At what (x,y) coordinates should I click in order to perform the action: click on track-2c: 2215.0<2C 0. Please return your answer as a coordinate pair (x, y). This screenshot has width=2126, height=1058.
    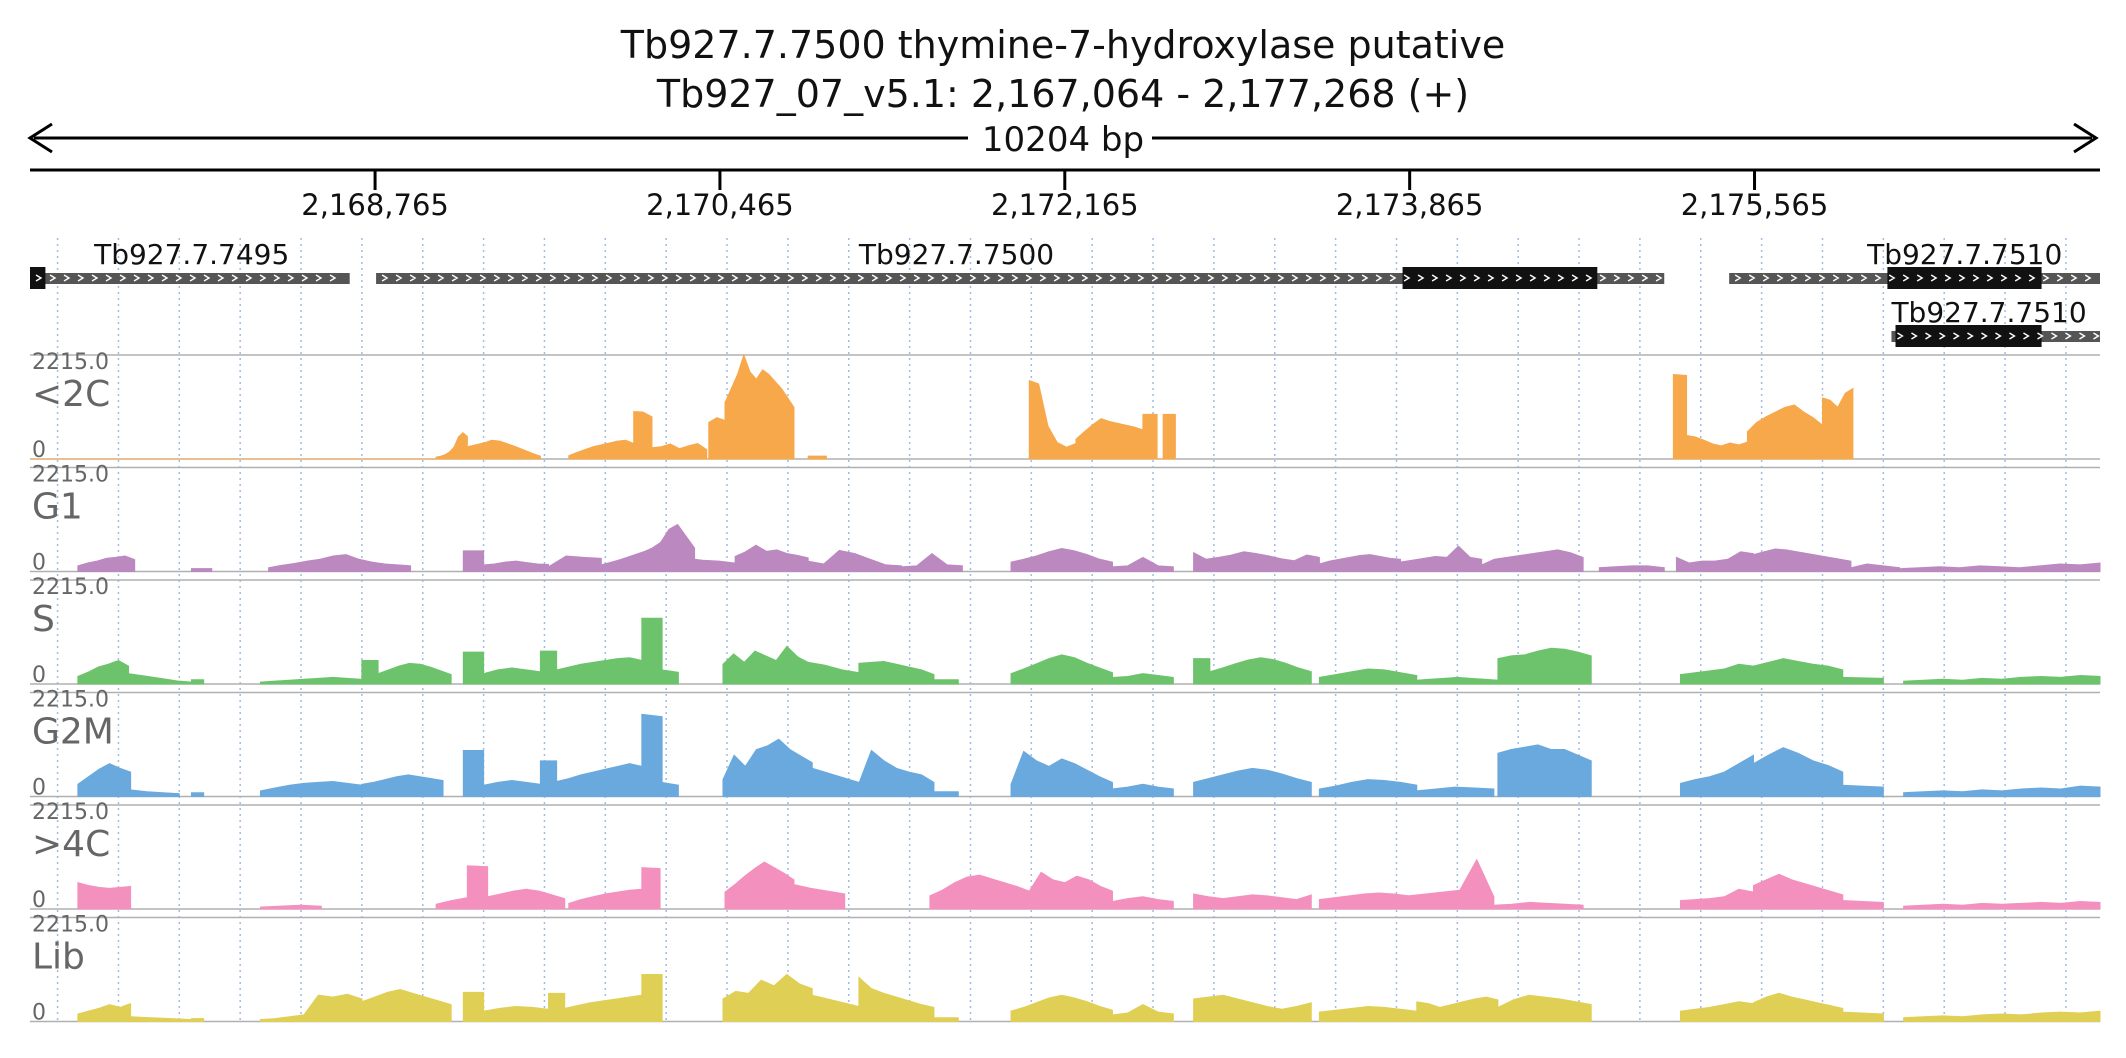
    Looking at the image, I should click on (1065, 406).